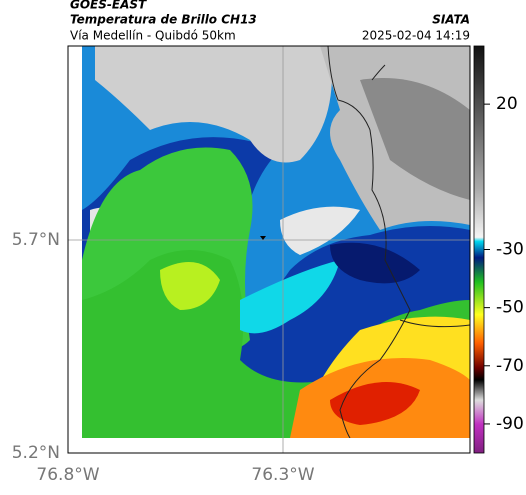  Describe the element at coordinates (479, 249) in the screenshot. I see `colorbar` at that location.